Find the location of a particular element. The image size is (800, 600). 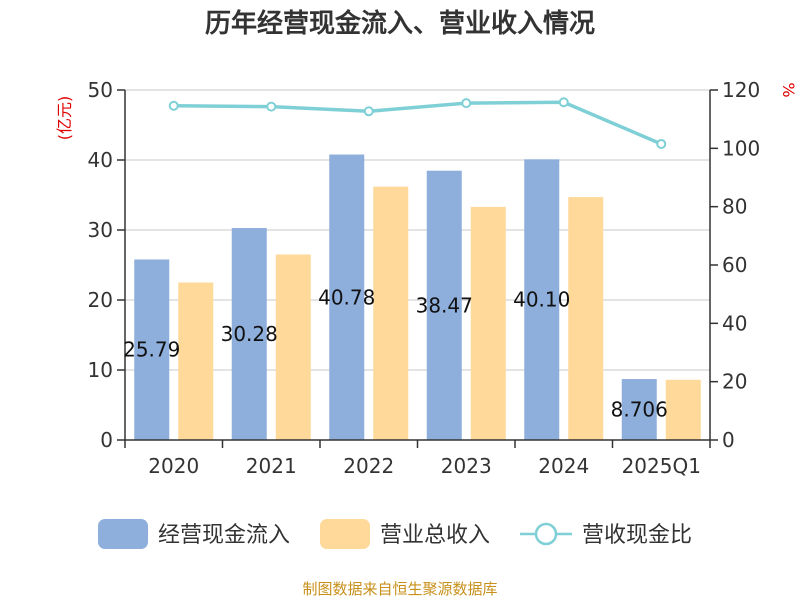

right-tick-label: 40 is located at coordinates (734, 323).